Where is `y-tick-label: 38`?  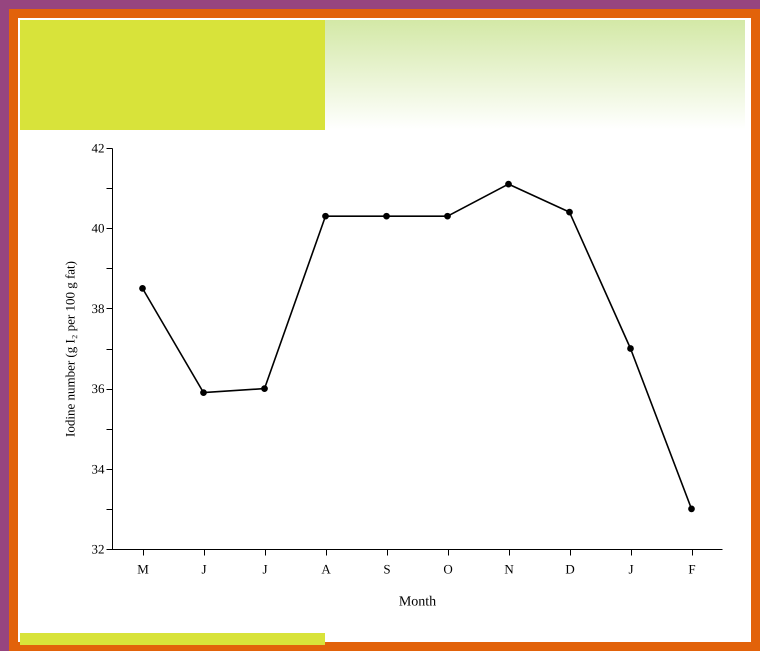 y-tick-label: 38 is located at coordinates (98, 308).